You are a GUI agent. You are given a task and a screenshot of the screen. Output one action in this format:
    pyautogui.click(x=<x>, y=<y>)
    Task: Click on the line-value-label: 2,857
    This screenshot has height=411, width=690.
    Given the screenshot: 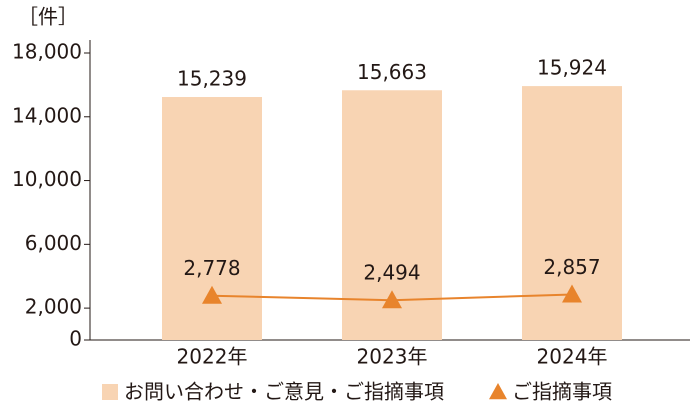 What is the action you would take?
    pyautogui.click(x=571, y=267)
    